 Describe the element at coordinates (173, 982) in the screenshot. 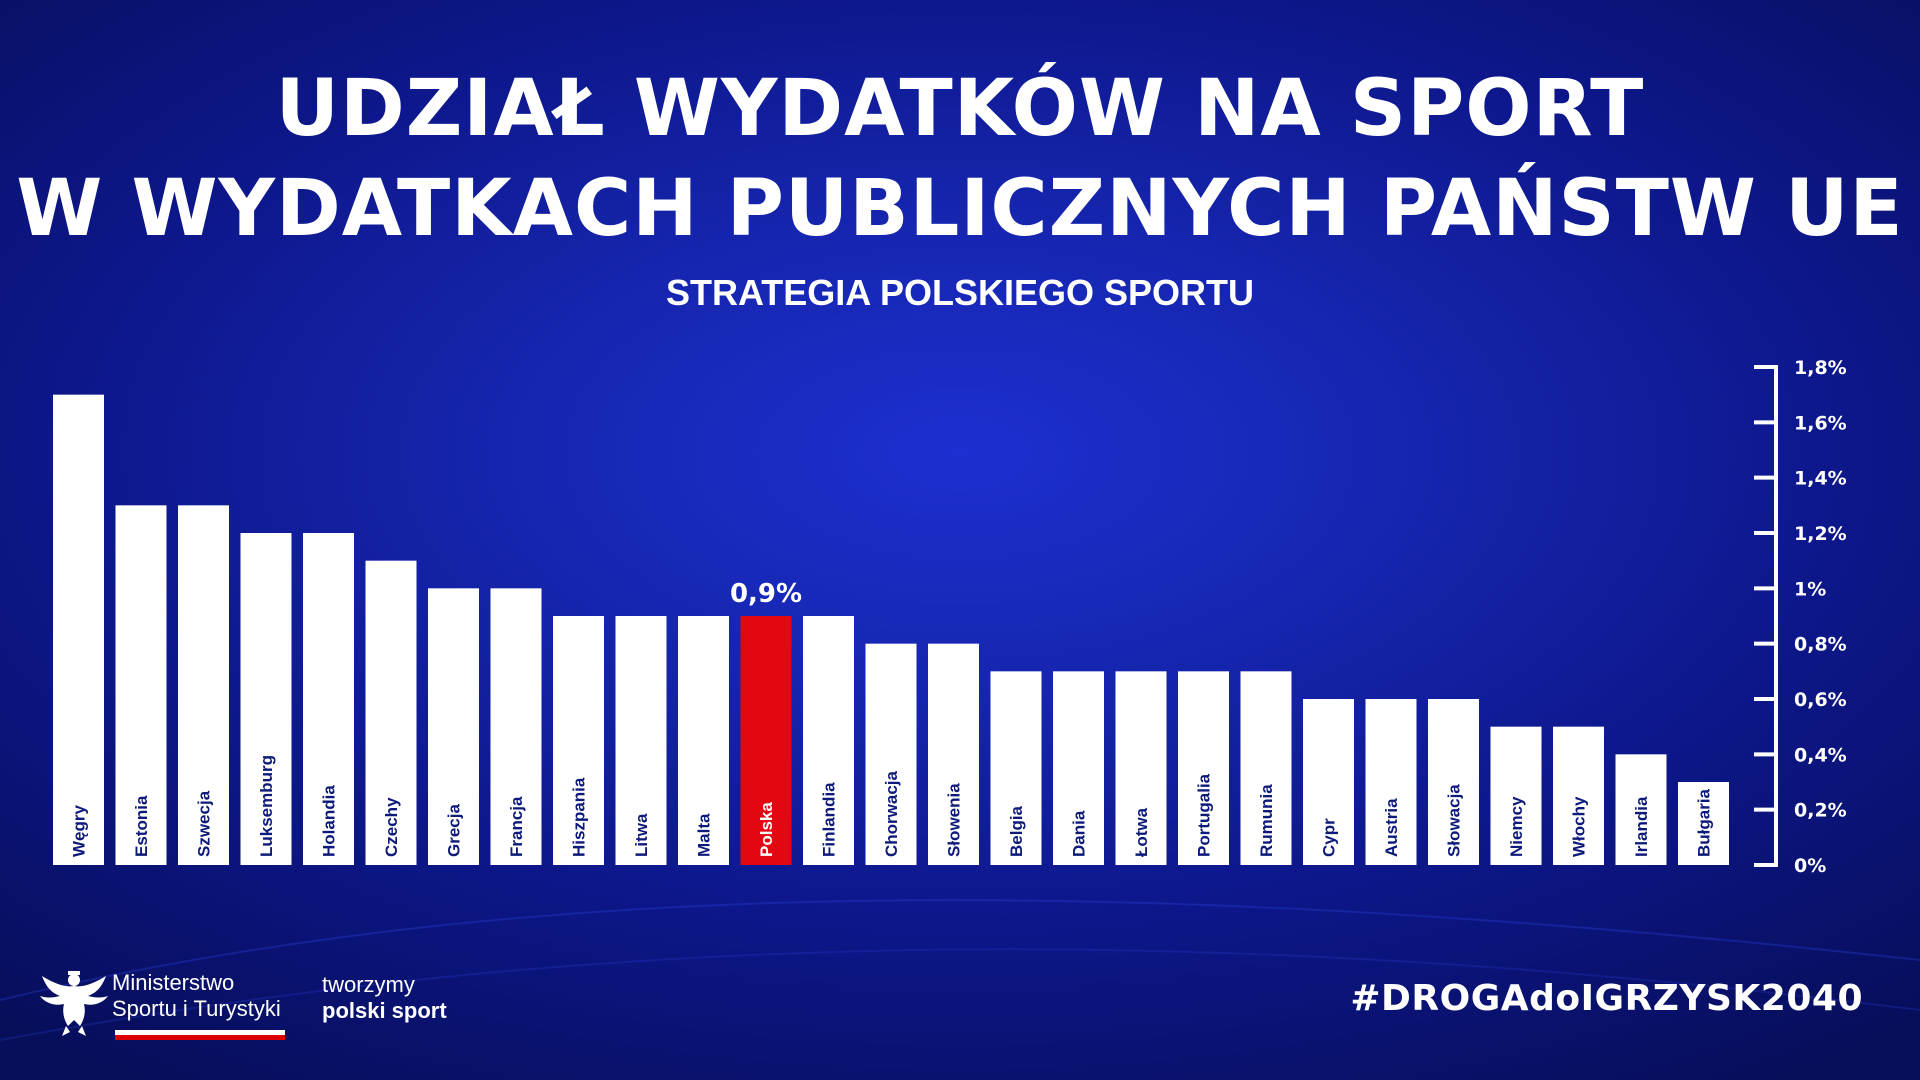

I see `ministry-name-line-1: Ministerstwo` at that location.